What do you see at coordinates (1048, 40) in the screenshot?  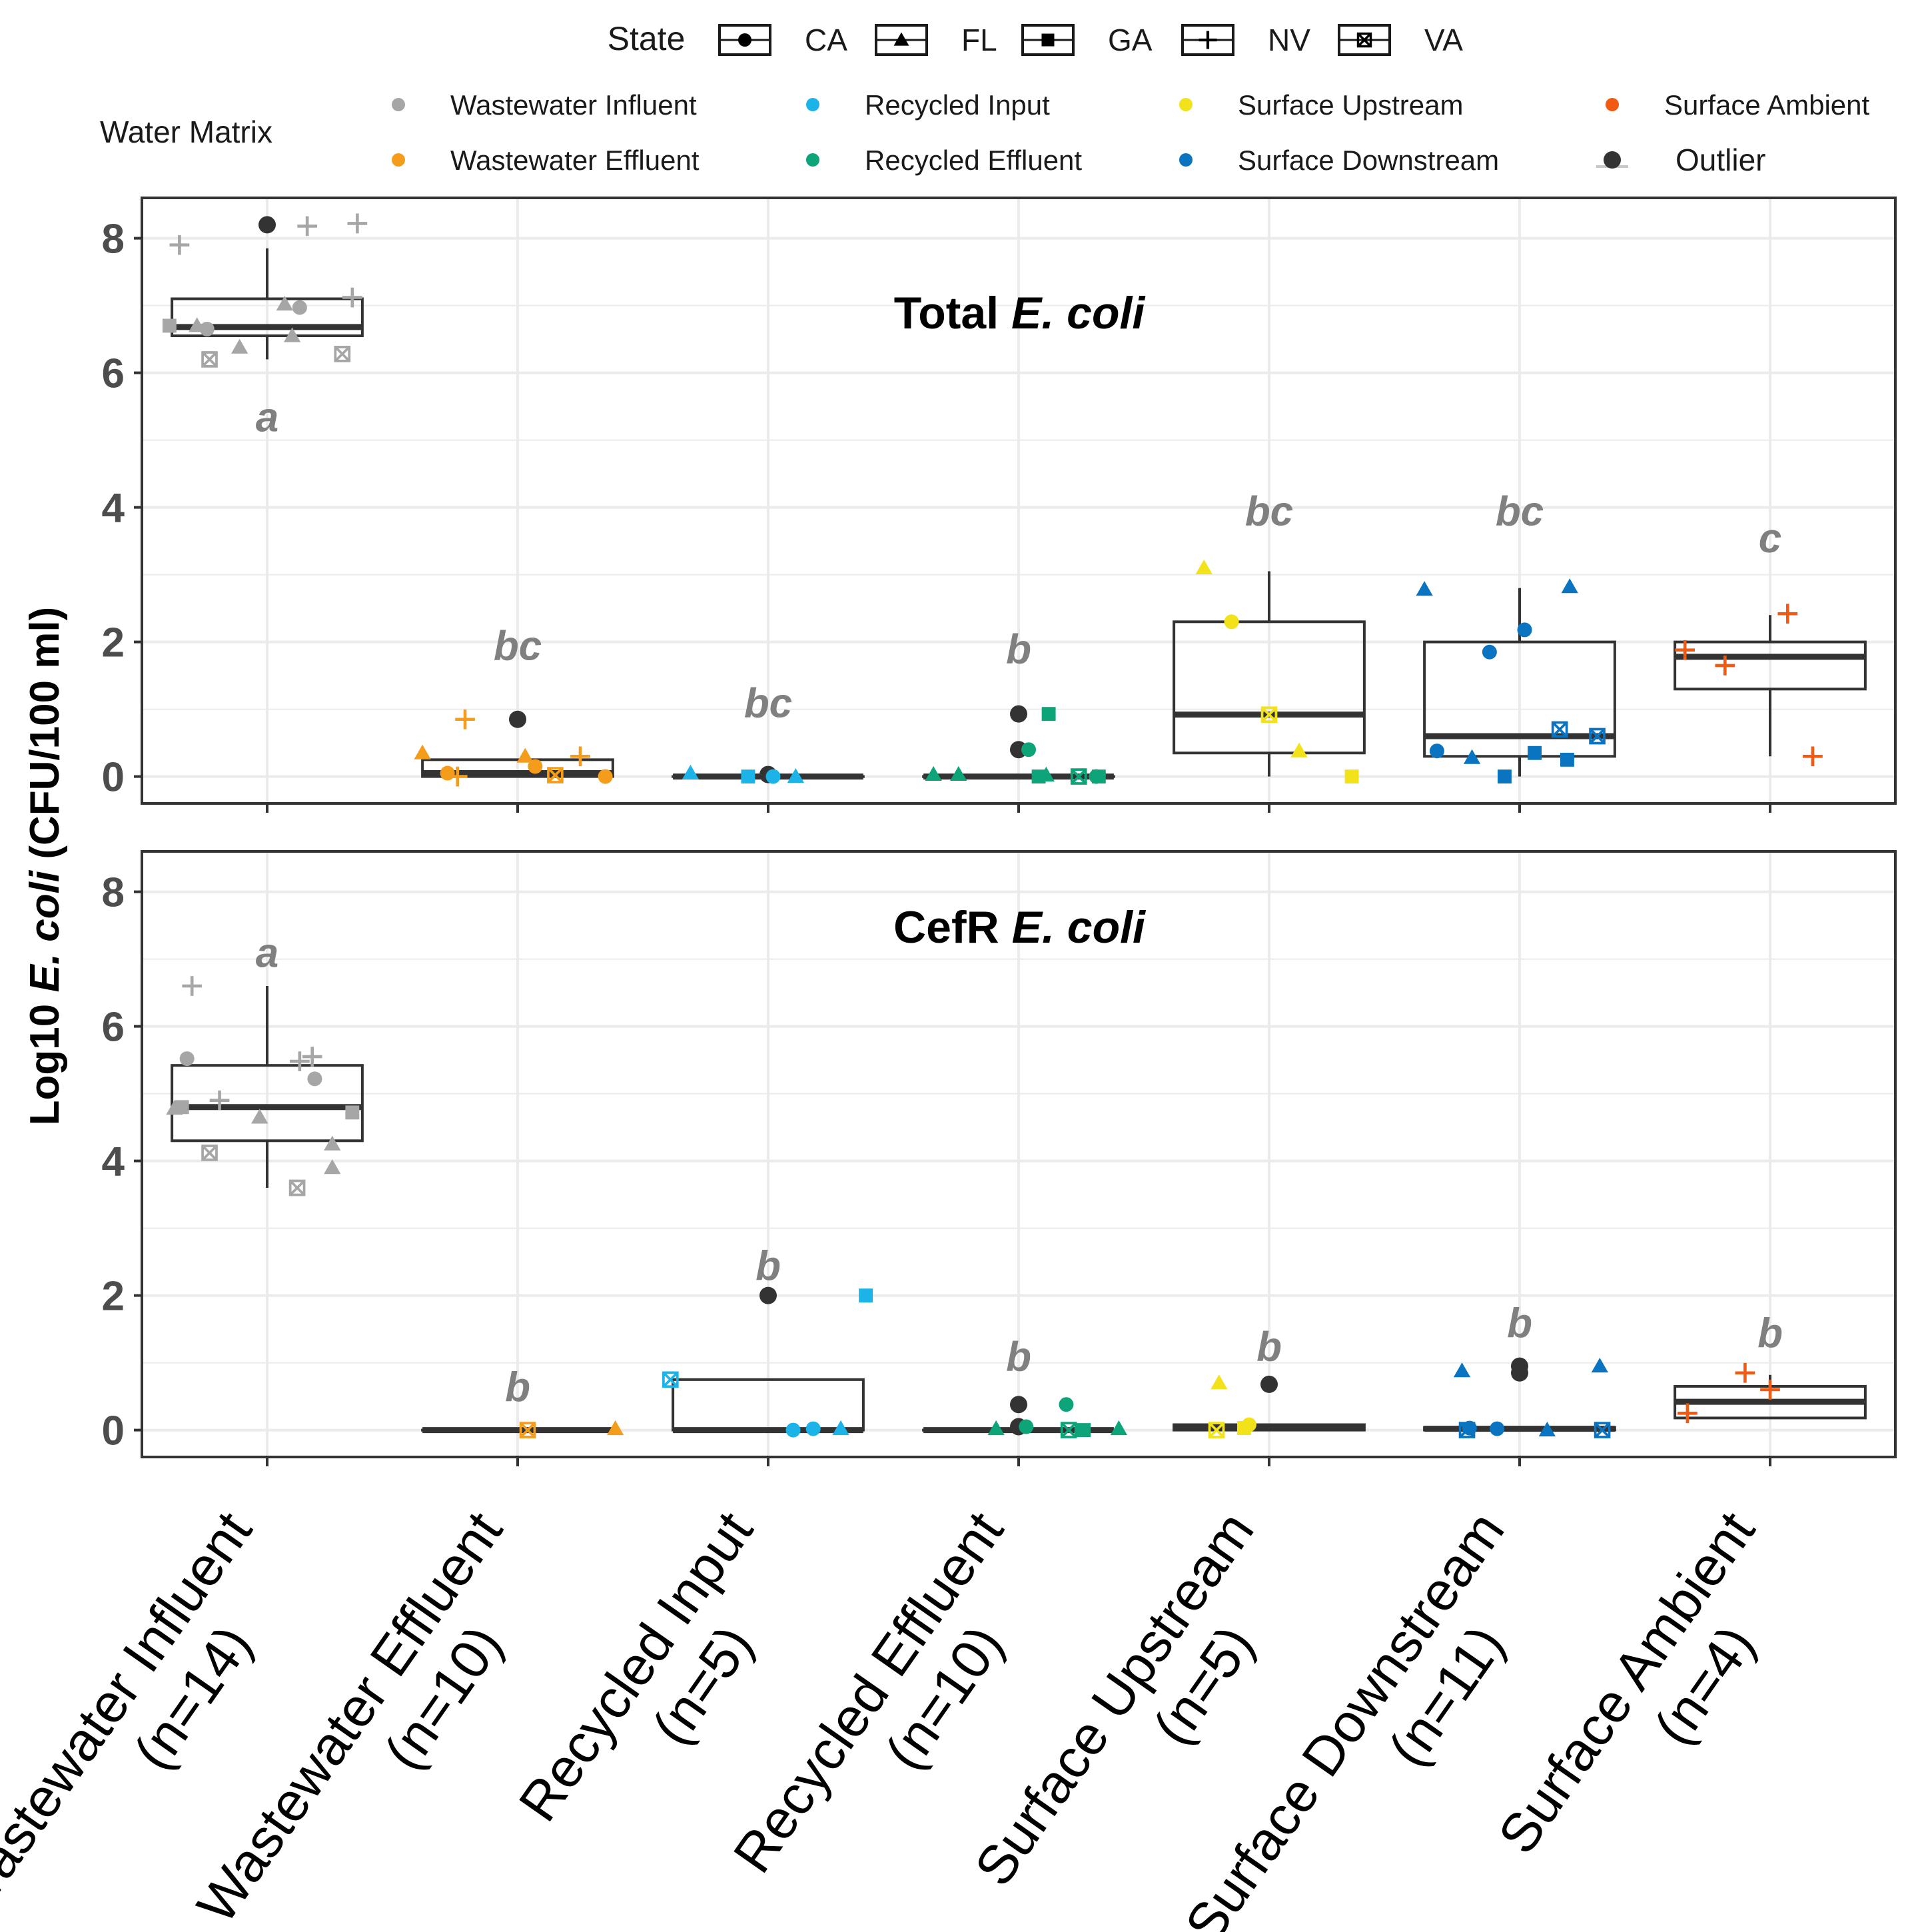 I see `legend-state-ga-icon` at bounding box center [1048, 40].